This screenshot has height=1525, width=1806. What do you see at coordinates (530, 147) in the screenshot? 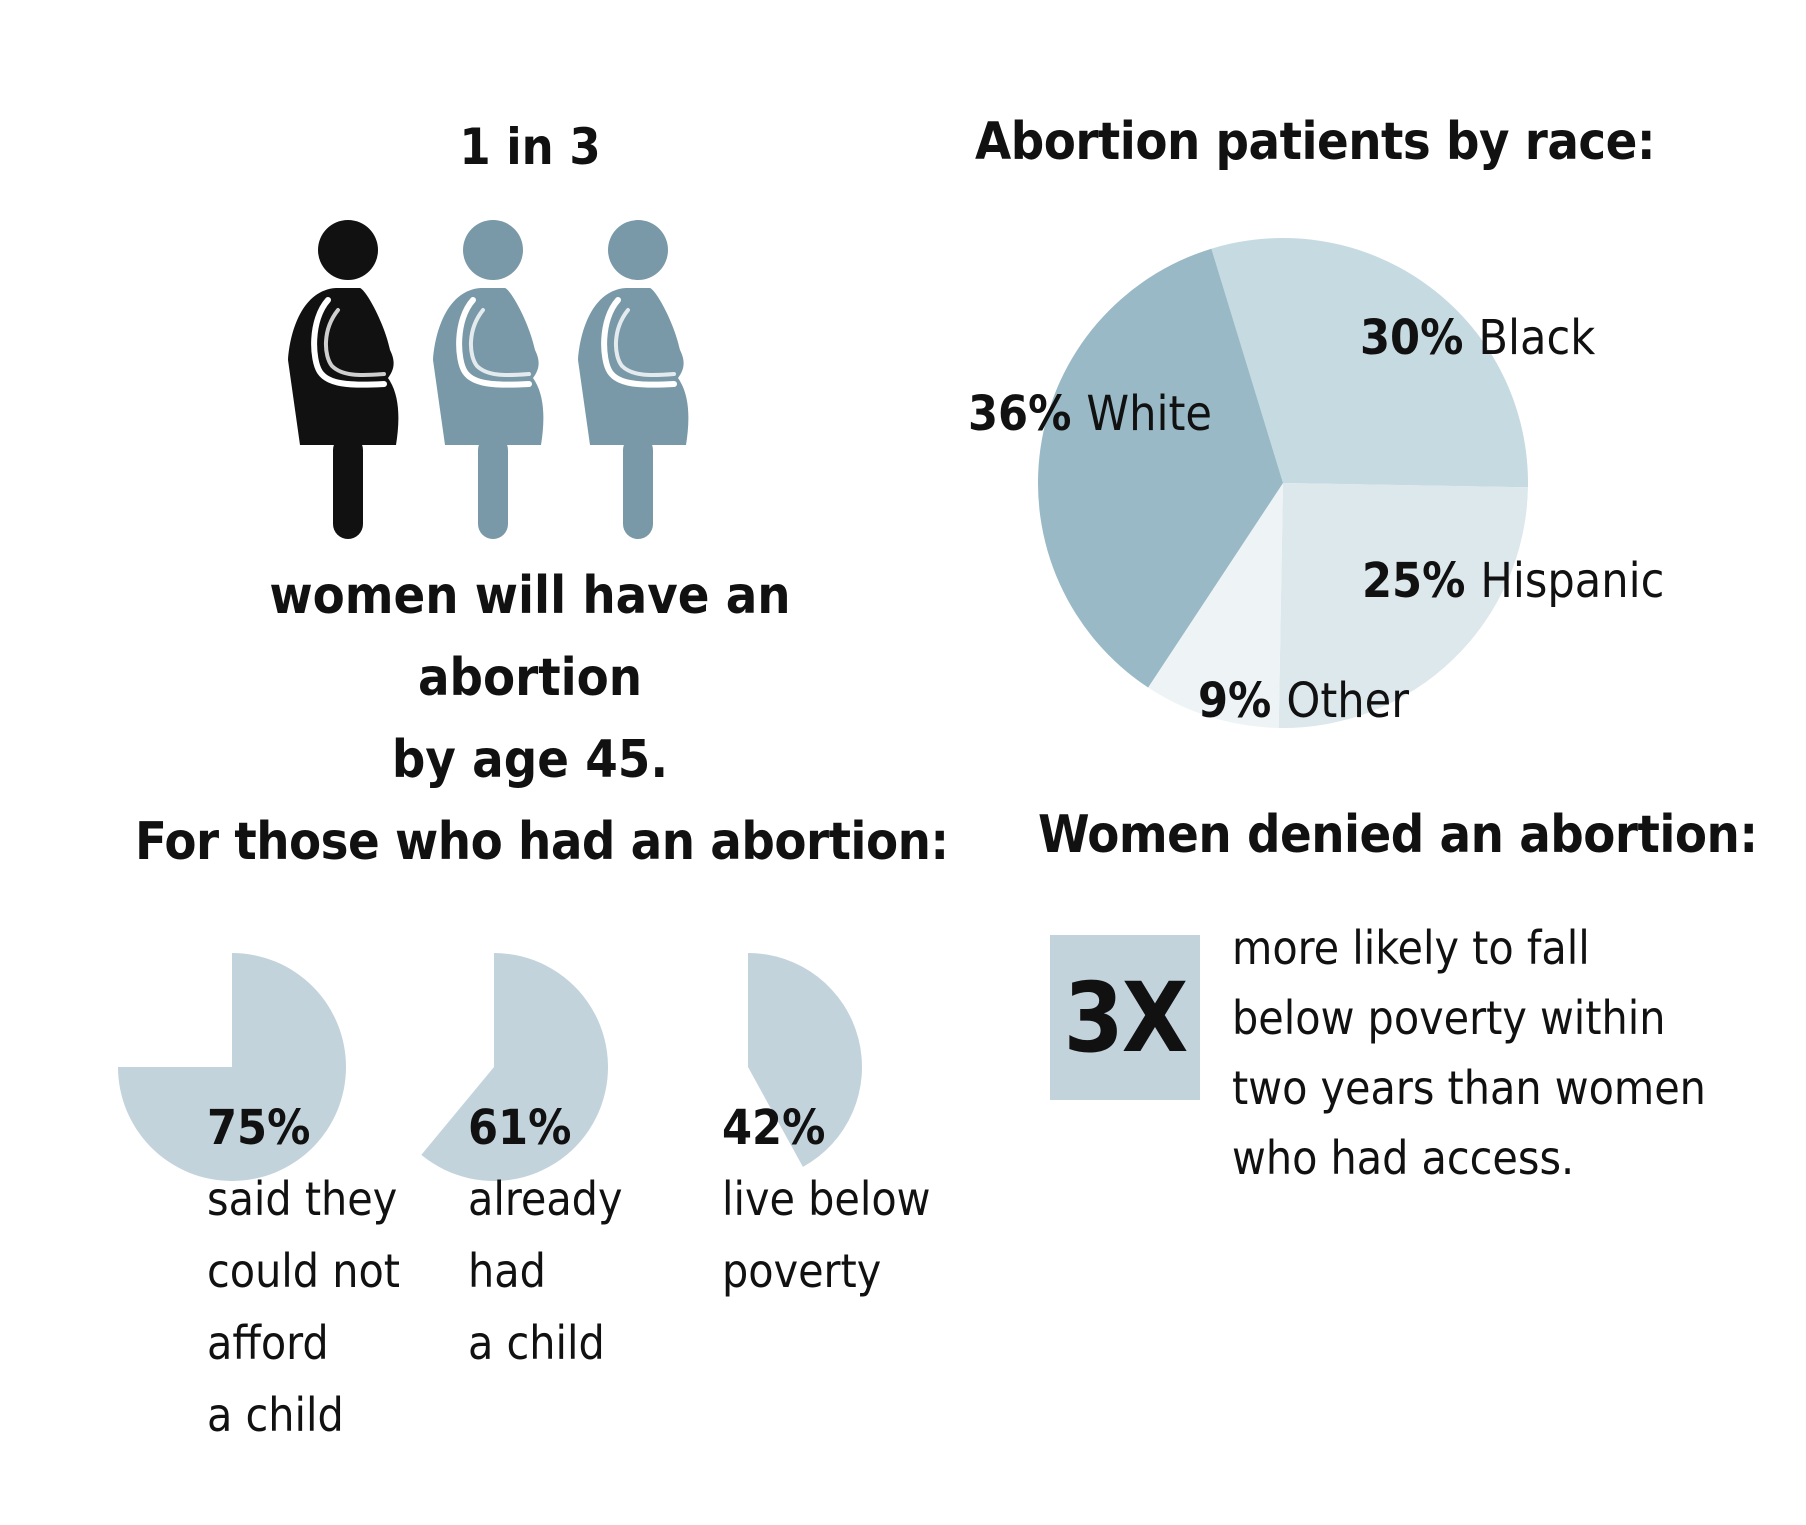
I see `headline-1-in-3: 1 in 3` at bounding box center [530, 147].